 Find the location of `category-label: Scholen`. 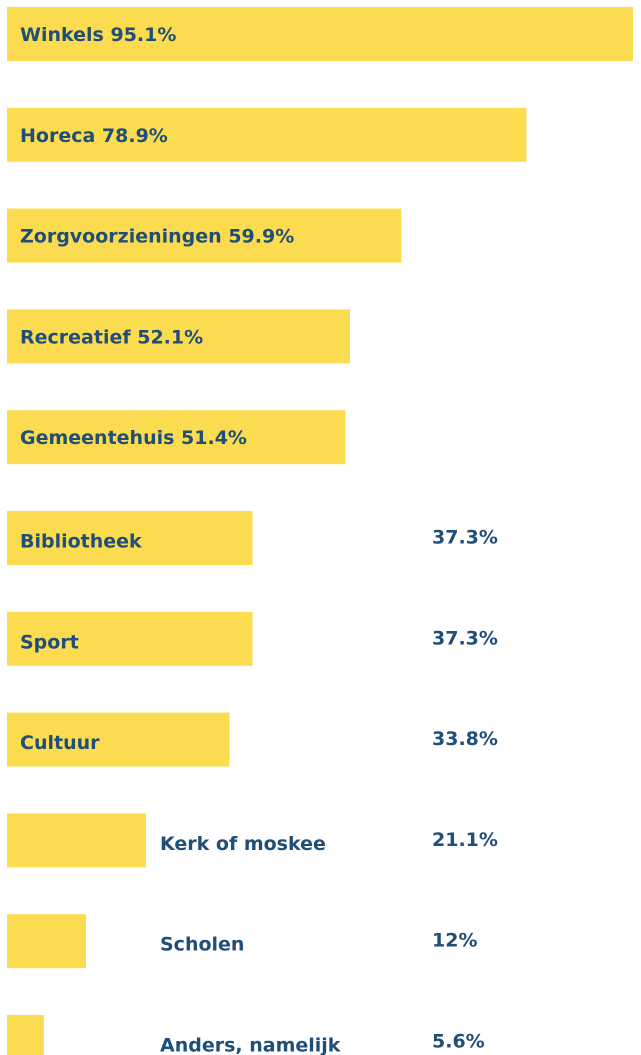

category-label: Scholen is located at coordinates (202, 945).